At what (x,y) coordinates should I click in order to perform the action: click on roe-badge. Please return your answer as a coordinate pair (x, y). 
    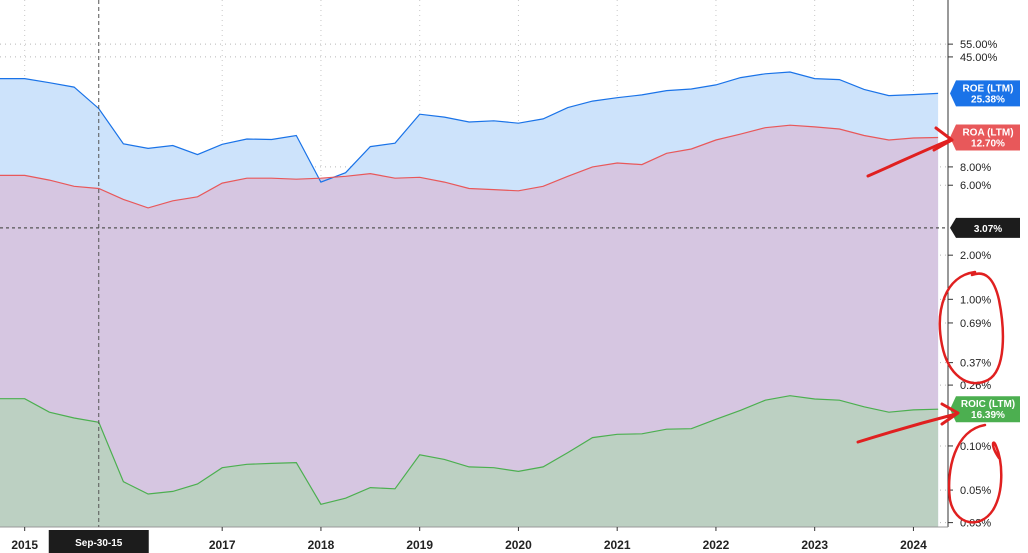
    Looking at the image, I should click on (985, 93).